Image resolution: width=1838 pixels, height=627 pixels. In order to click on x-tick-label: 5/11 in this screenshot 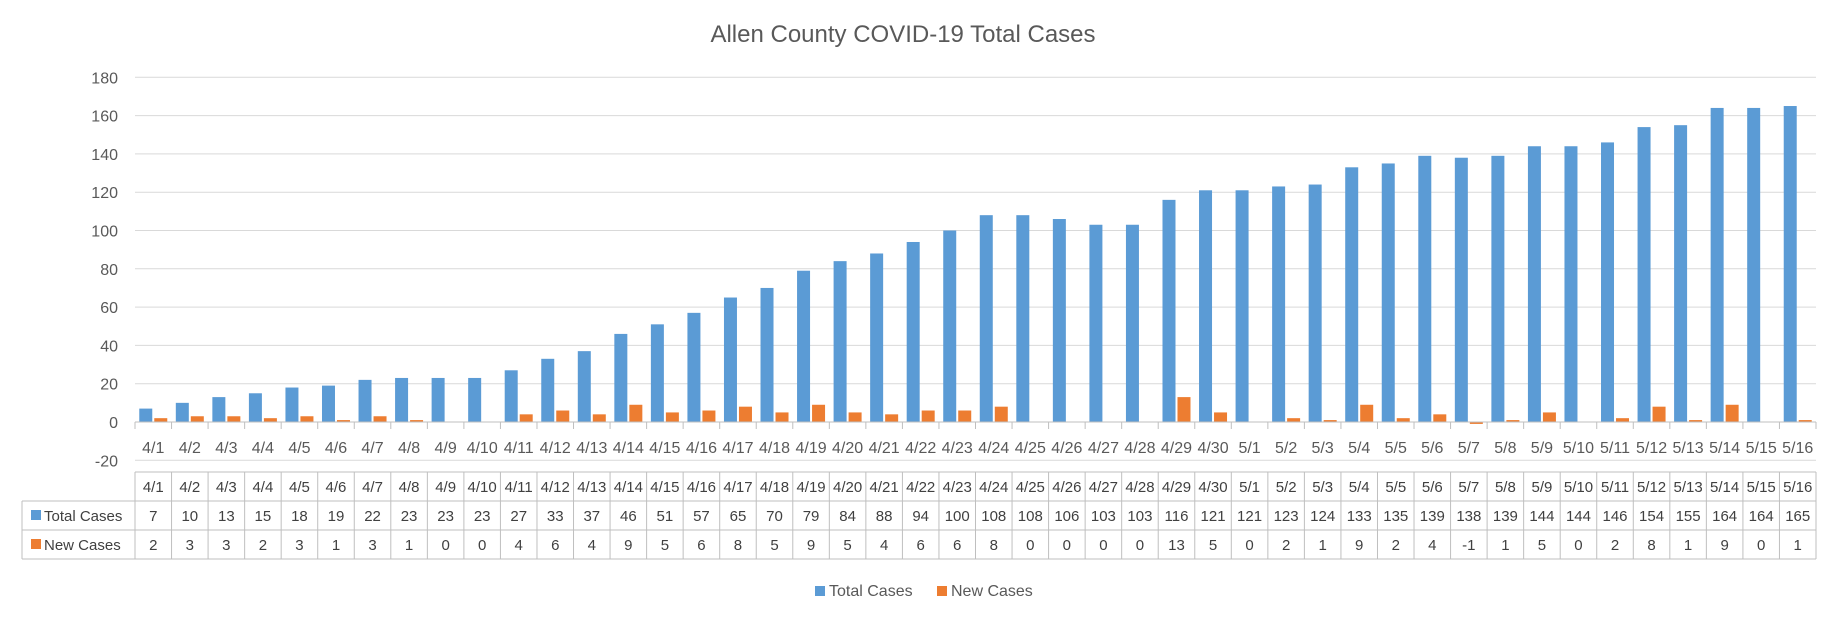, I will do `click(1615, 448)`.